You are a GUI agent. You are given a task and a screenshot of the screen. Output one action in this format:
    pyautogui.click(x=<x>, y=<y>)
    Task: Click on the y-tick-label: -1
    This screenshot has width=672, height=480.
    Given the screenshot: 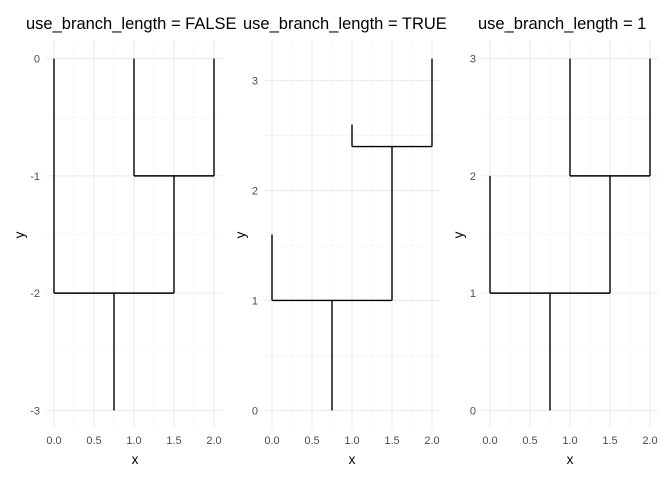 What is the action you would take?
    pyautogui.click(x=35, y=177)
    